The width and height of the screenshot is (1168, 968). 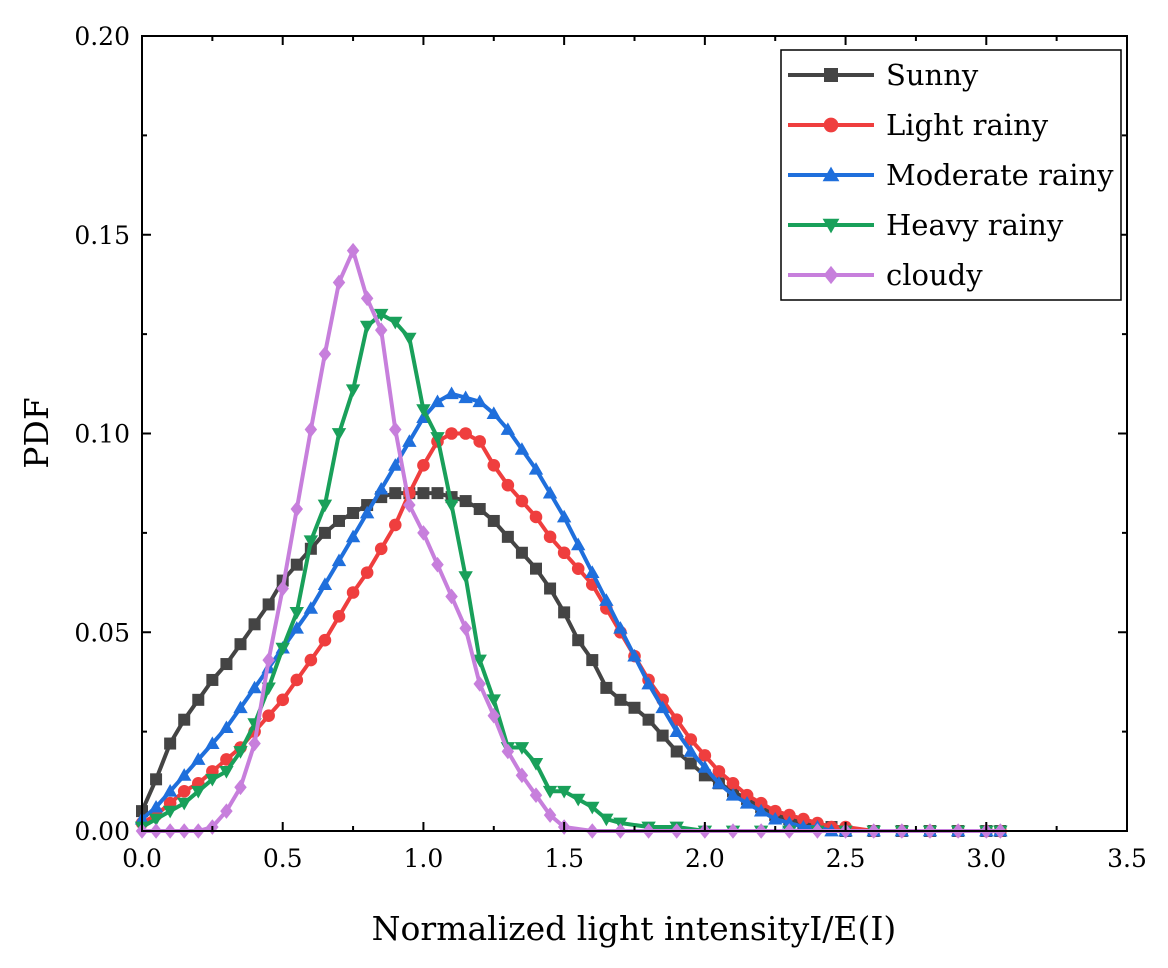 I want to click on x-tick-label: 1.5, so click(x=564, y=858).